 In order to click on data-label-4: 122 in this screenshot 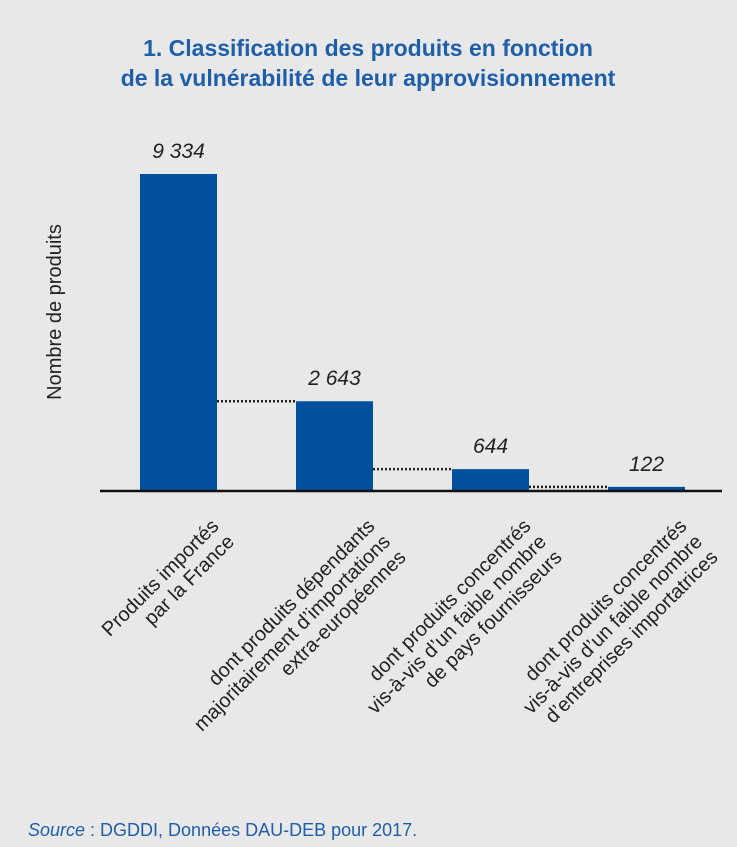, I will do `click(646, 464)`.